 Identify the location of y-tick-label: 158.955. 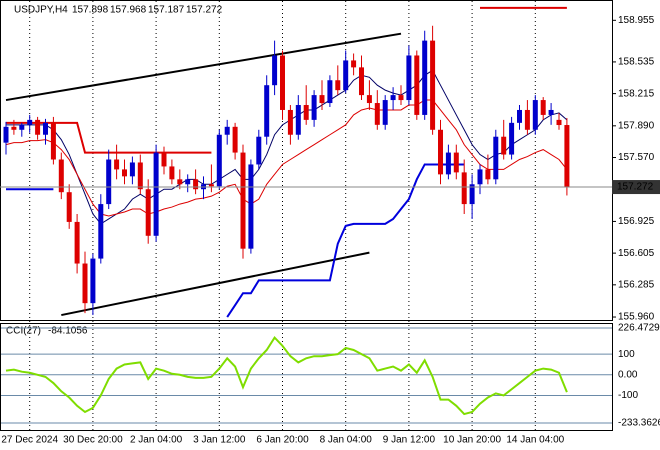
(636, 20).